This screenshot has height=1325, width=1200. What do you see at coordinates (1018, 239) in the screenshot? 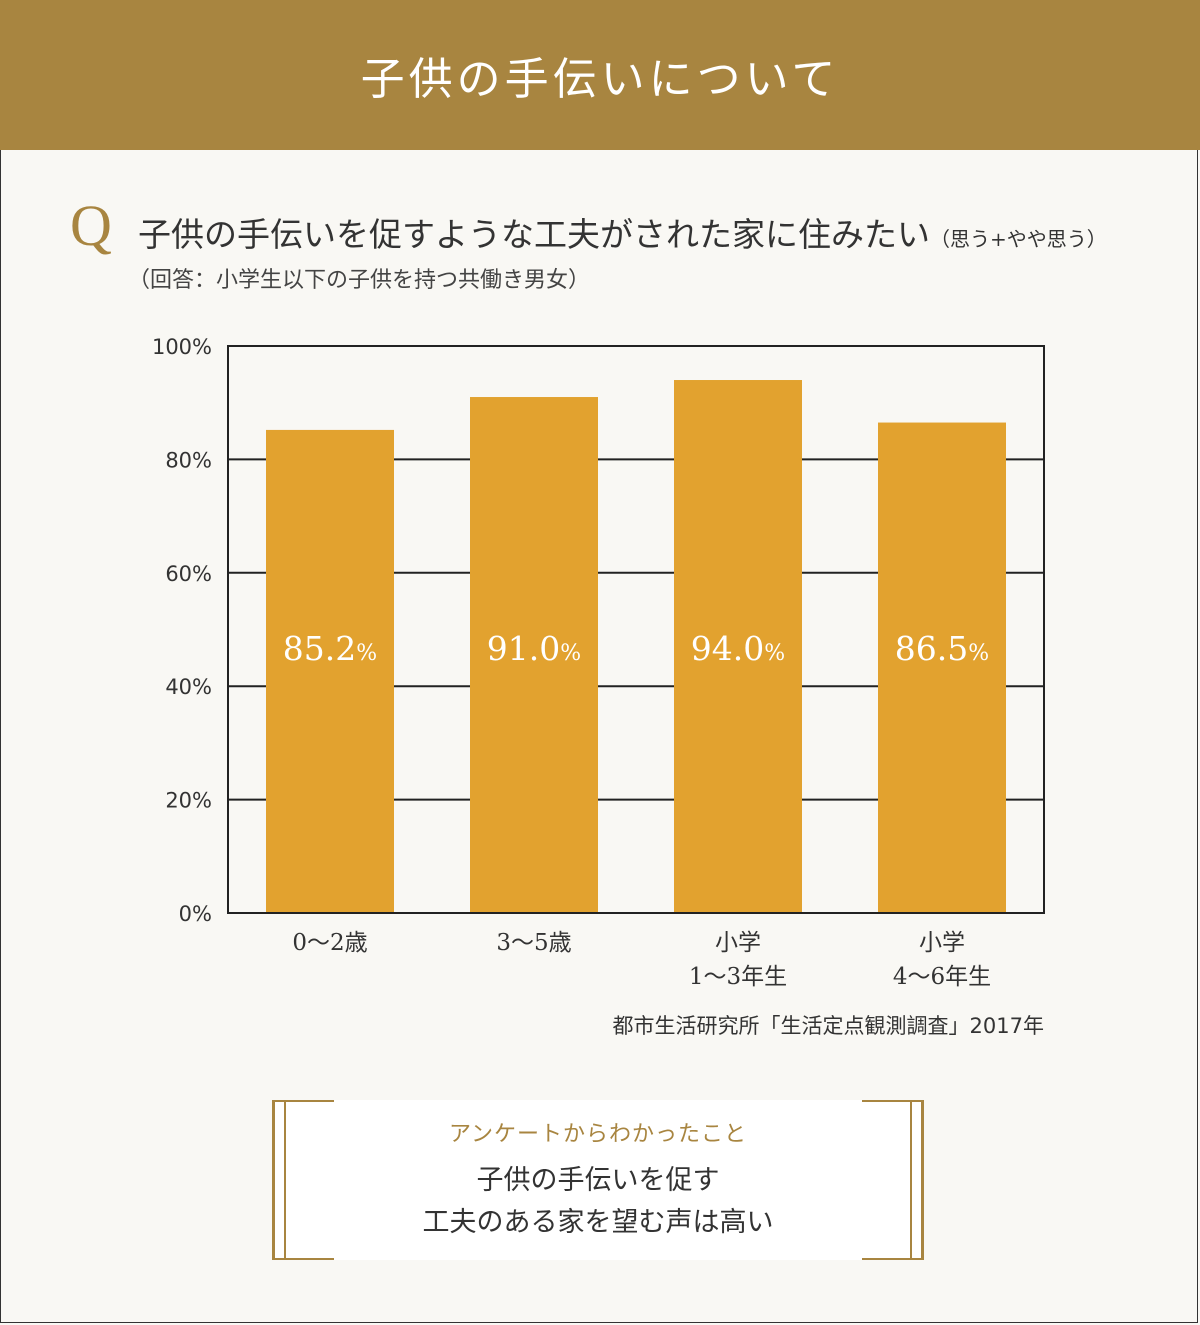
I see `question-note: （思う+やや思う）` at bounding box center [1018, 239].